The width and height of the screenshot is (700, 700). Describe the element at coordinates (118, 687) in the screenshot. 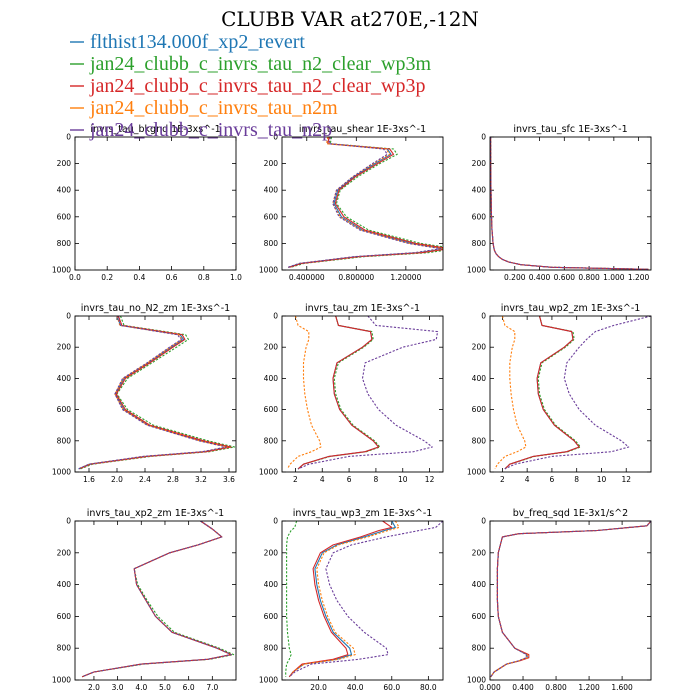

I see `x-tick-label: 3.0` at that location.